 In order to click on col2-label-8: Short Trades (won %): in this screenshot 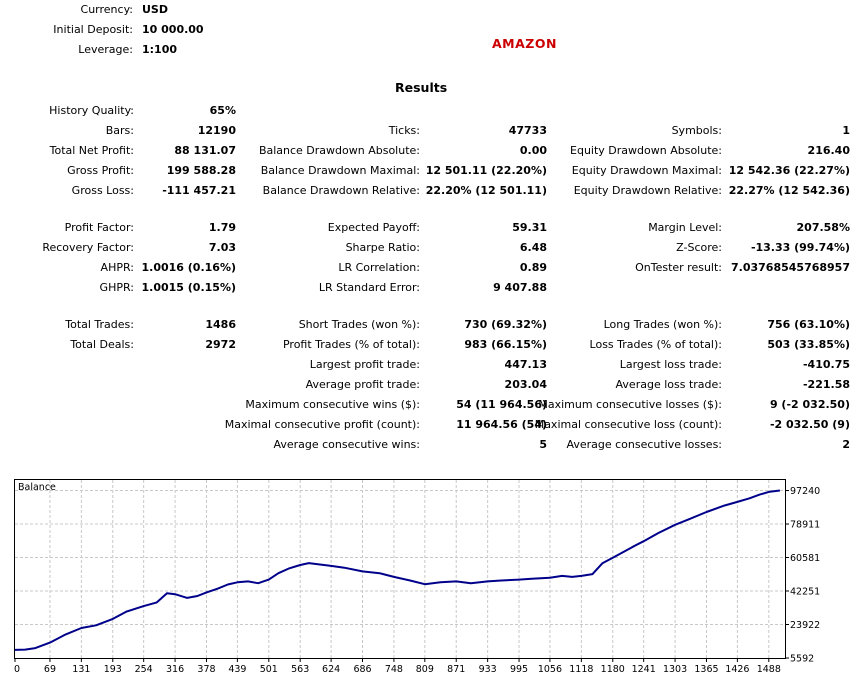, I will do `click(359, 324)`.